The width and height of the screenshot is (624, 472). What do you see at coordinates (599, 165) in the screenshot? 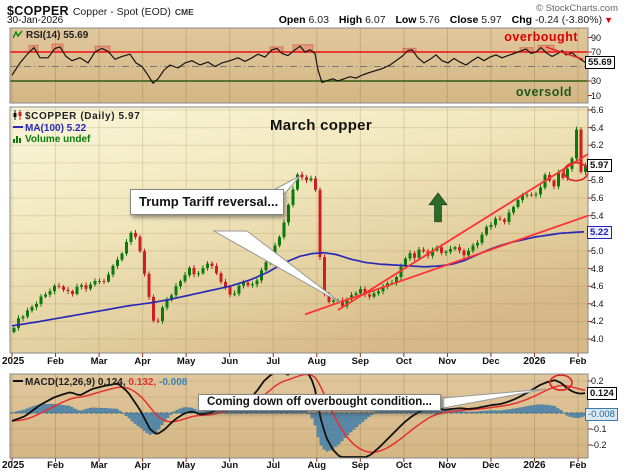
I see `price-value-badge: 5.97` at bounding box center [599, 165].